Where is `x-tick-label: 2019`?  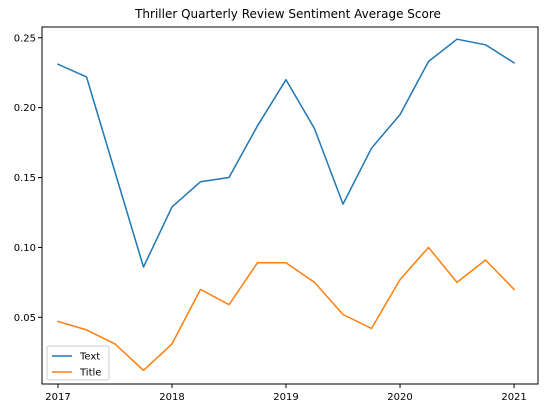
x-tick-label: 2019 is located at coordinates (285, 397).